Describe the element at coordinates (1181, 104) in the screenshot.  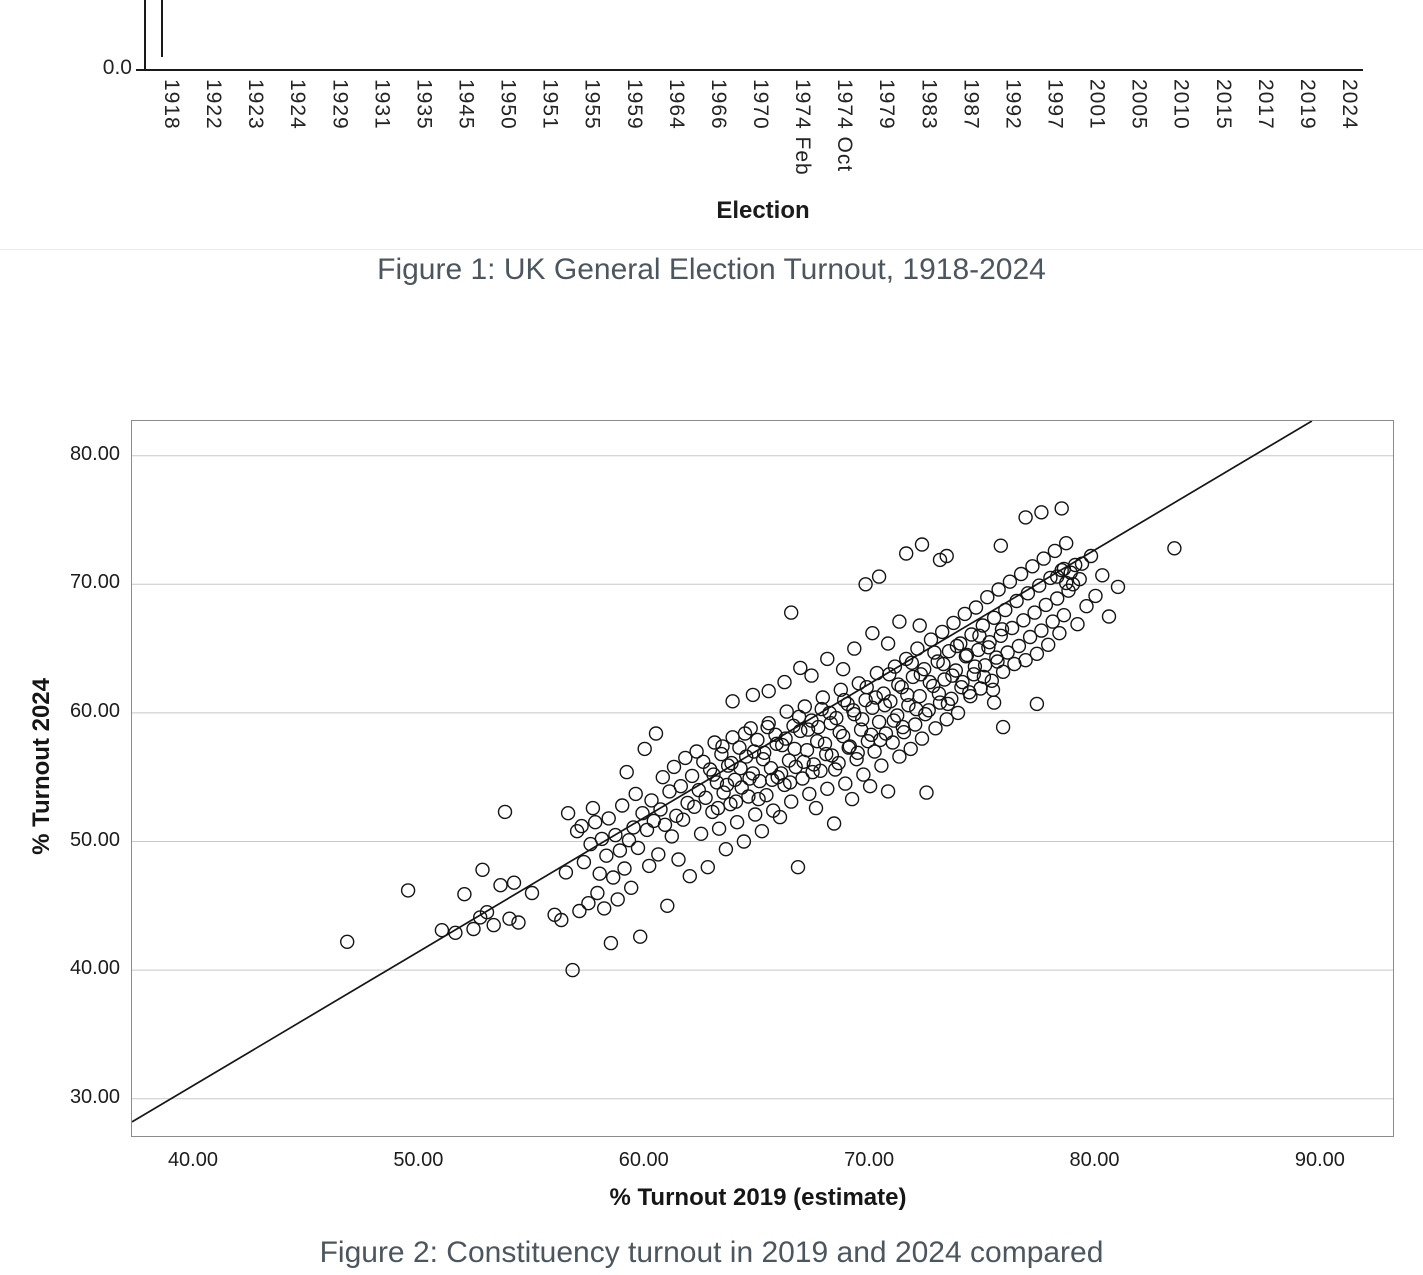
I see `fig1-x-tick-label: 2010` at that location.